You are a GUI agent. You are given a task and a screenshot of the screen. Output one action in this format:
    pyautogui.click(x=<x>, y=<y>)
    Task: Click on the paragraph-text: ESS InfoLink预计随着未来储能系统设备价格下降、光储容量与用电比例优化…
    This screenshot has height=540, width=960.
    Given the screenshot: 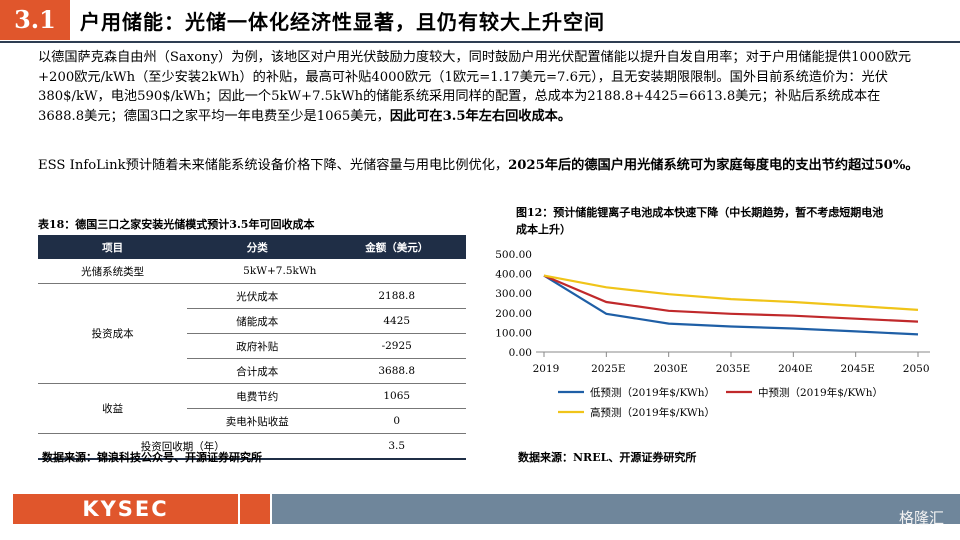 What is the action you would take?
    pyautogui.click(x=273, y=165)
    